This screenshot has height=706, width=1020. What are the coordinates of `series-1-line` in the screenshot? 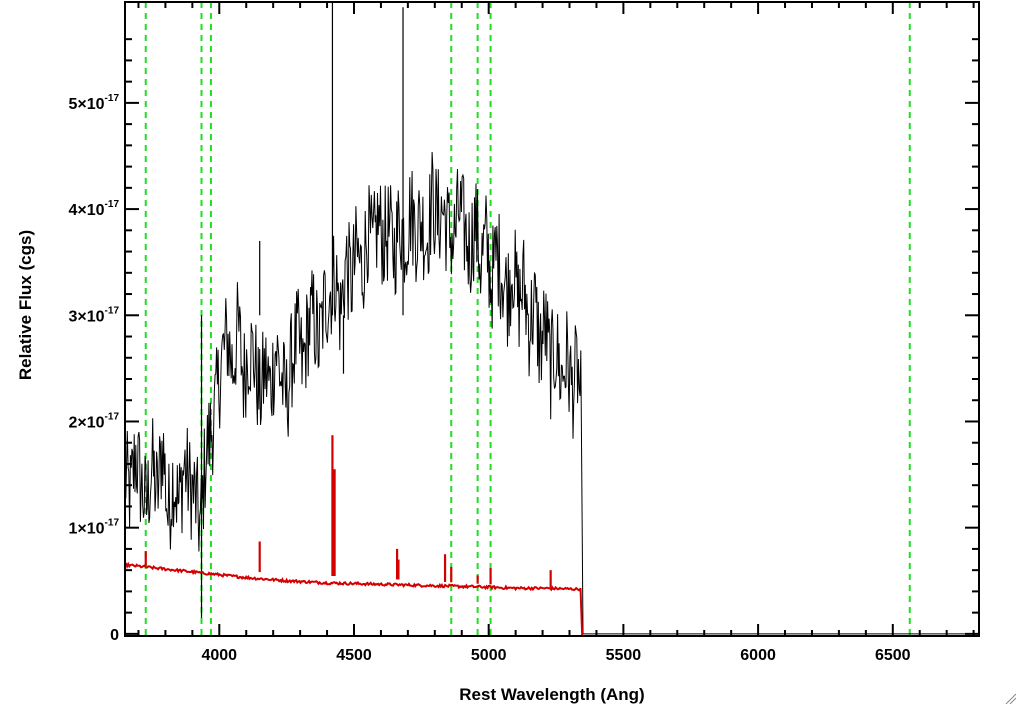 It's located at (551, 599).